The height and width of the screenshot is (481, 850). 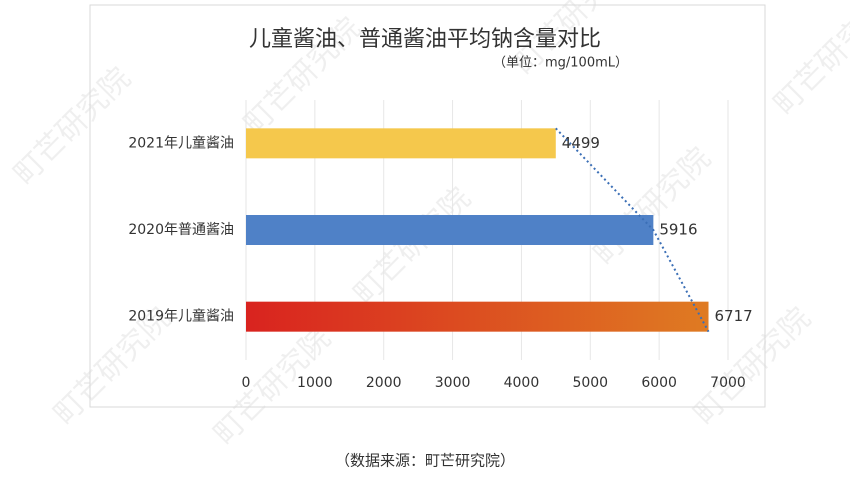 I want to click on x-tick-label: 5000, so click(x=590, y=383).